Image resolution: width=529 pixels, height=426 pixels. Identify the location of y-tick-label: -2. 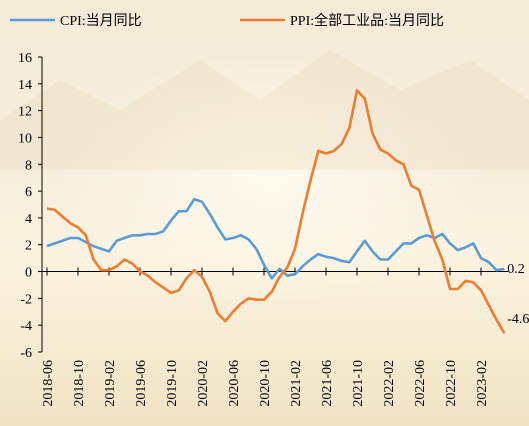
(26, 299).